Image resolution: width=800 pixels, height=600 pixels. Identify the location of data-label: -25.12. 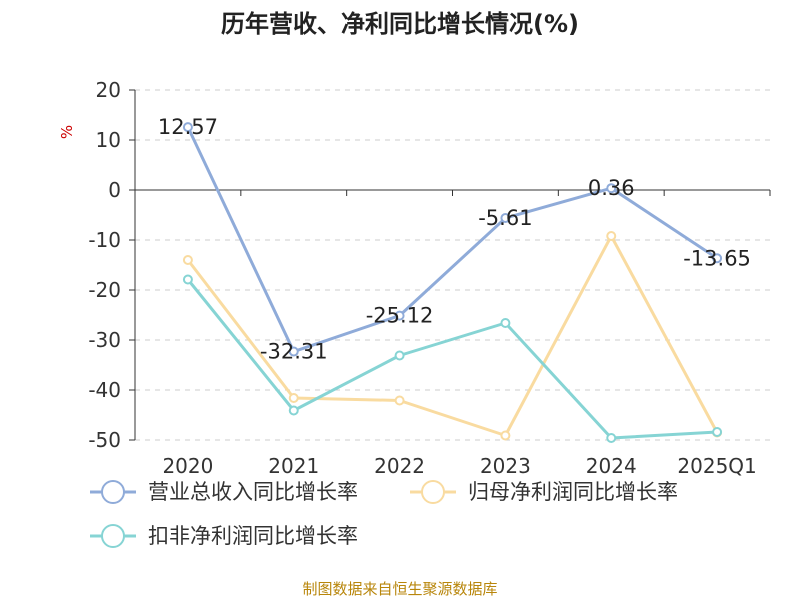
(400, 316).